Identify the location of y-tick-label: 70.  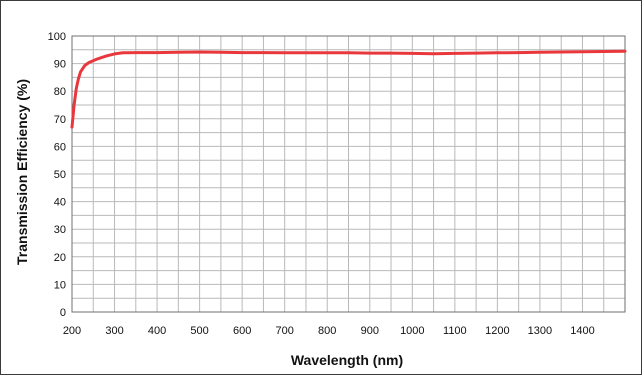
(60, 120).